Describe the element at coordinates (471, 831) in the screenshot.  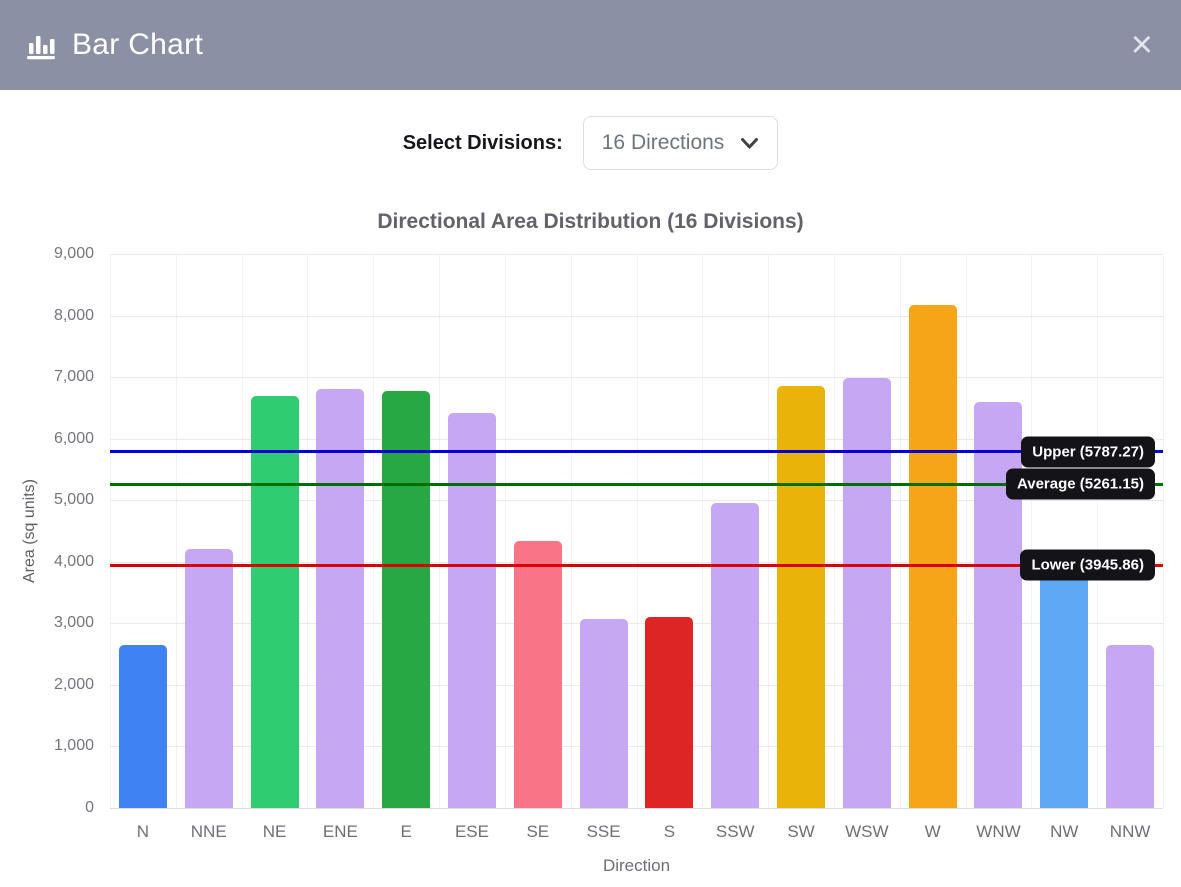
I see `x-tick-label: ESE` at that location.